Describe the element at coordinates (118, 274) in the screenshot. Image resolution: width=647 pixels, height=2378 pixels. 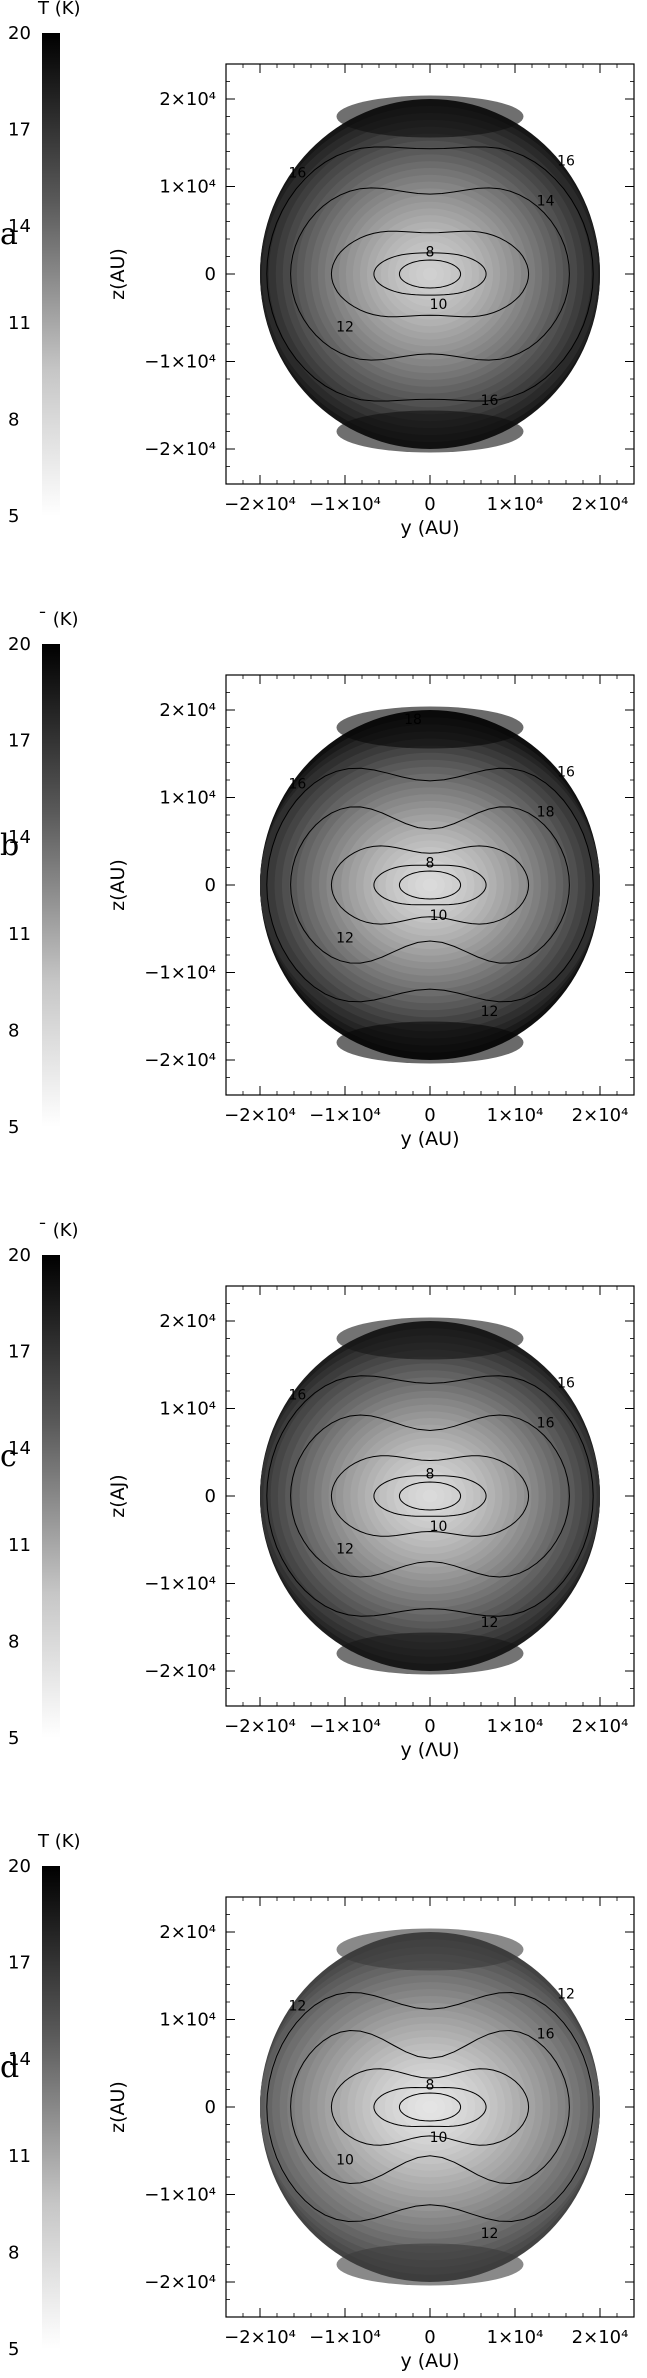
I see `y-axis-label: z(AU)` at that location.